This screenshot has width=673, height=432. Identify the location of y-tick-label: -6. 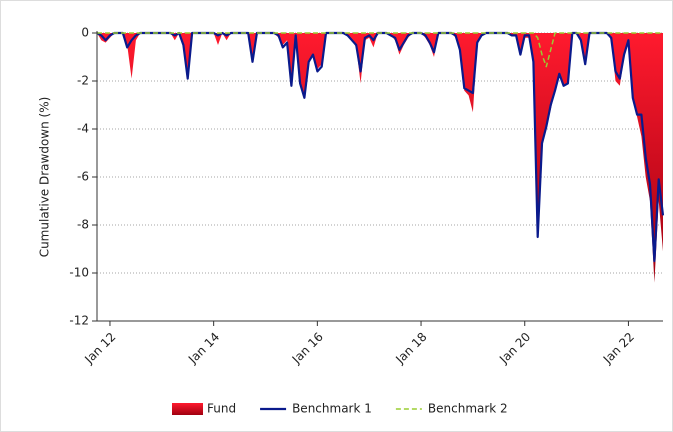
(83, 177).